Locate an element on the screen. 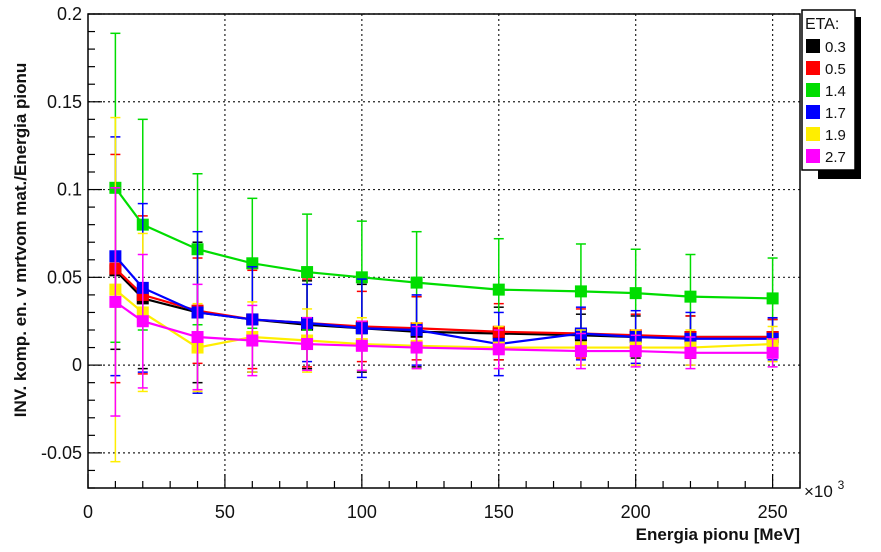 The image size is (881, 552). x-tick-label: 0 is located at coordinates (88, 512).